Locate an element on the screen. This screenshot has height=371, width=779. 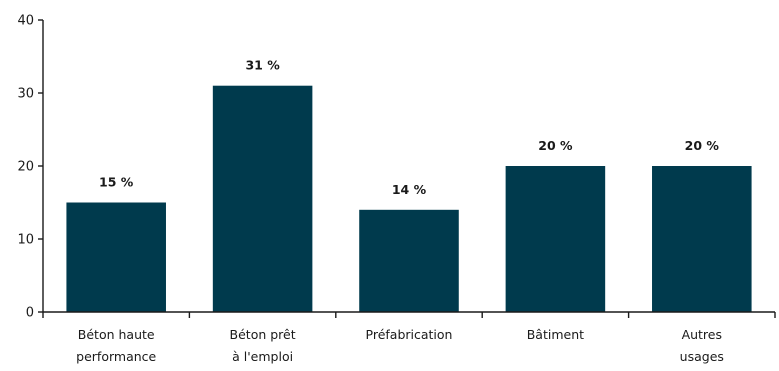
y-tick-label: 10 is located at coordinates (25, 240).